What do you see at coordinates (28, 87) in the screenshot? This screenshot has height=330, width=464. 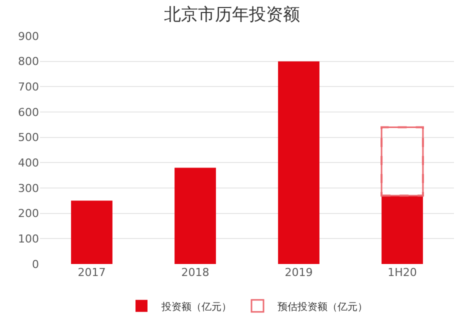 I see `y-tick-label: 700` at bounding box center [28, 87].